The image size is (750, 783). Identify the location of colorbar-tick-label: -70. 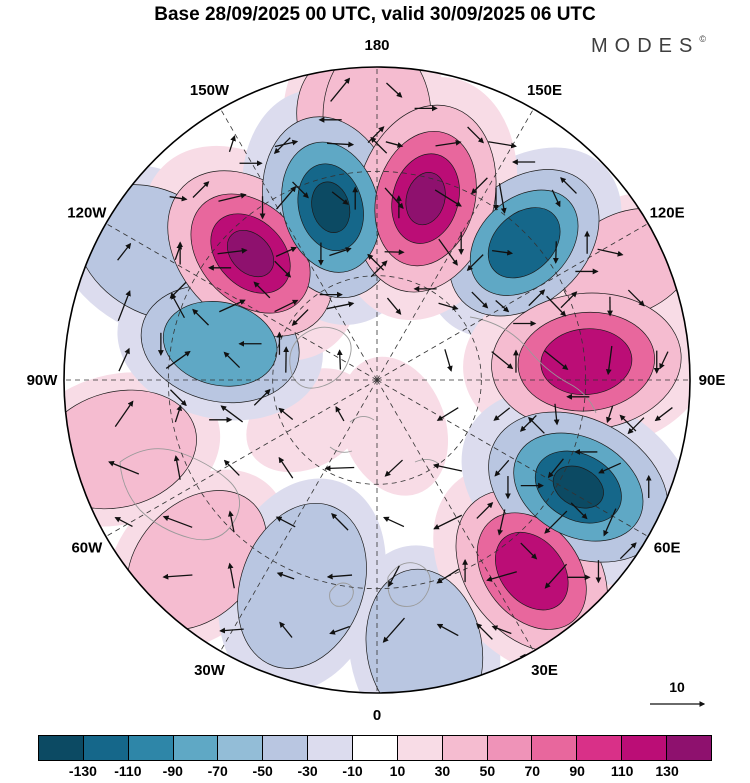
(217, 771).